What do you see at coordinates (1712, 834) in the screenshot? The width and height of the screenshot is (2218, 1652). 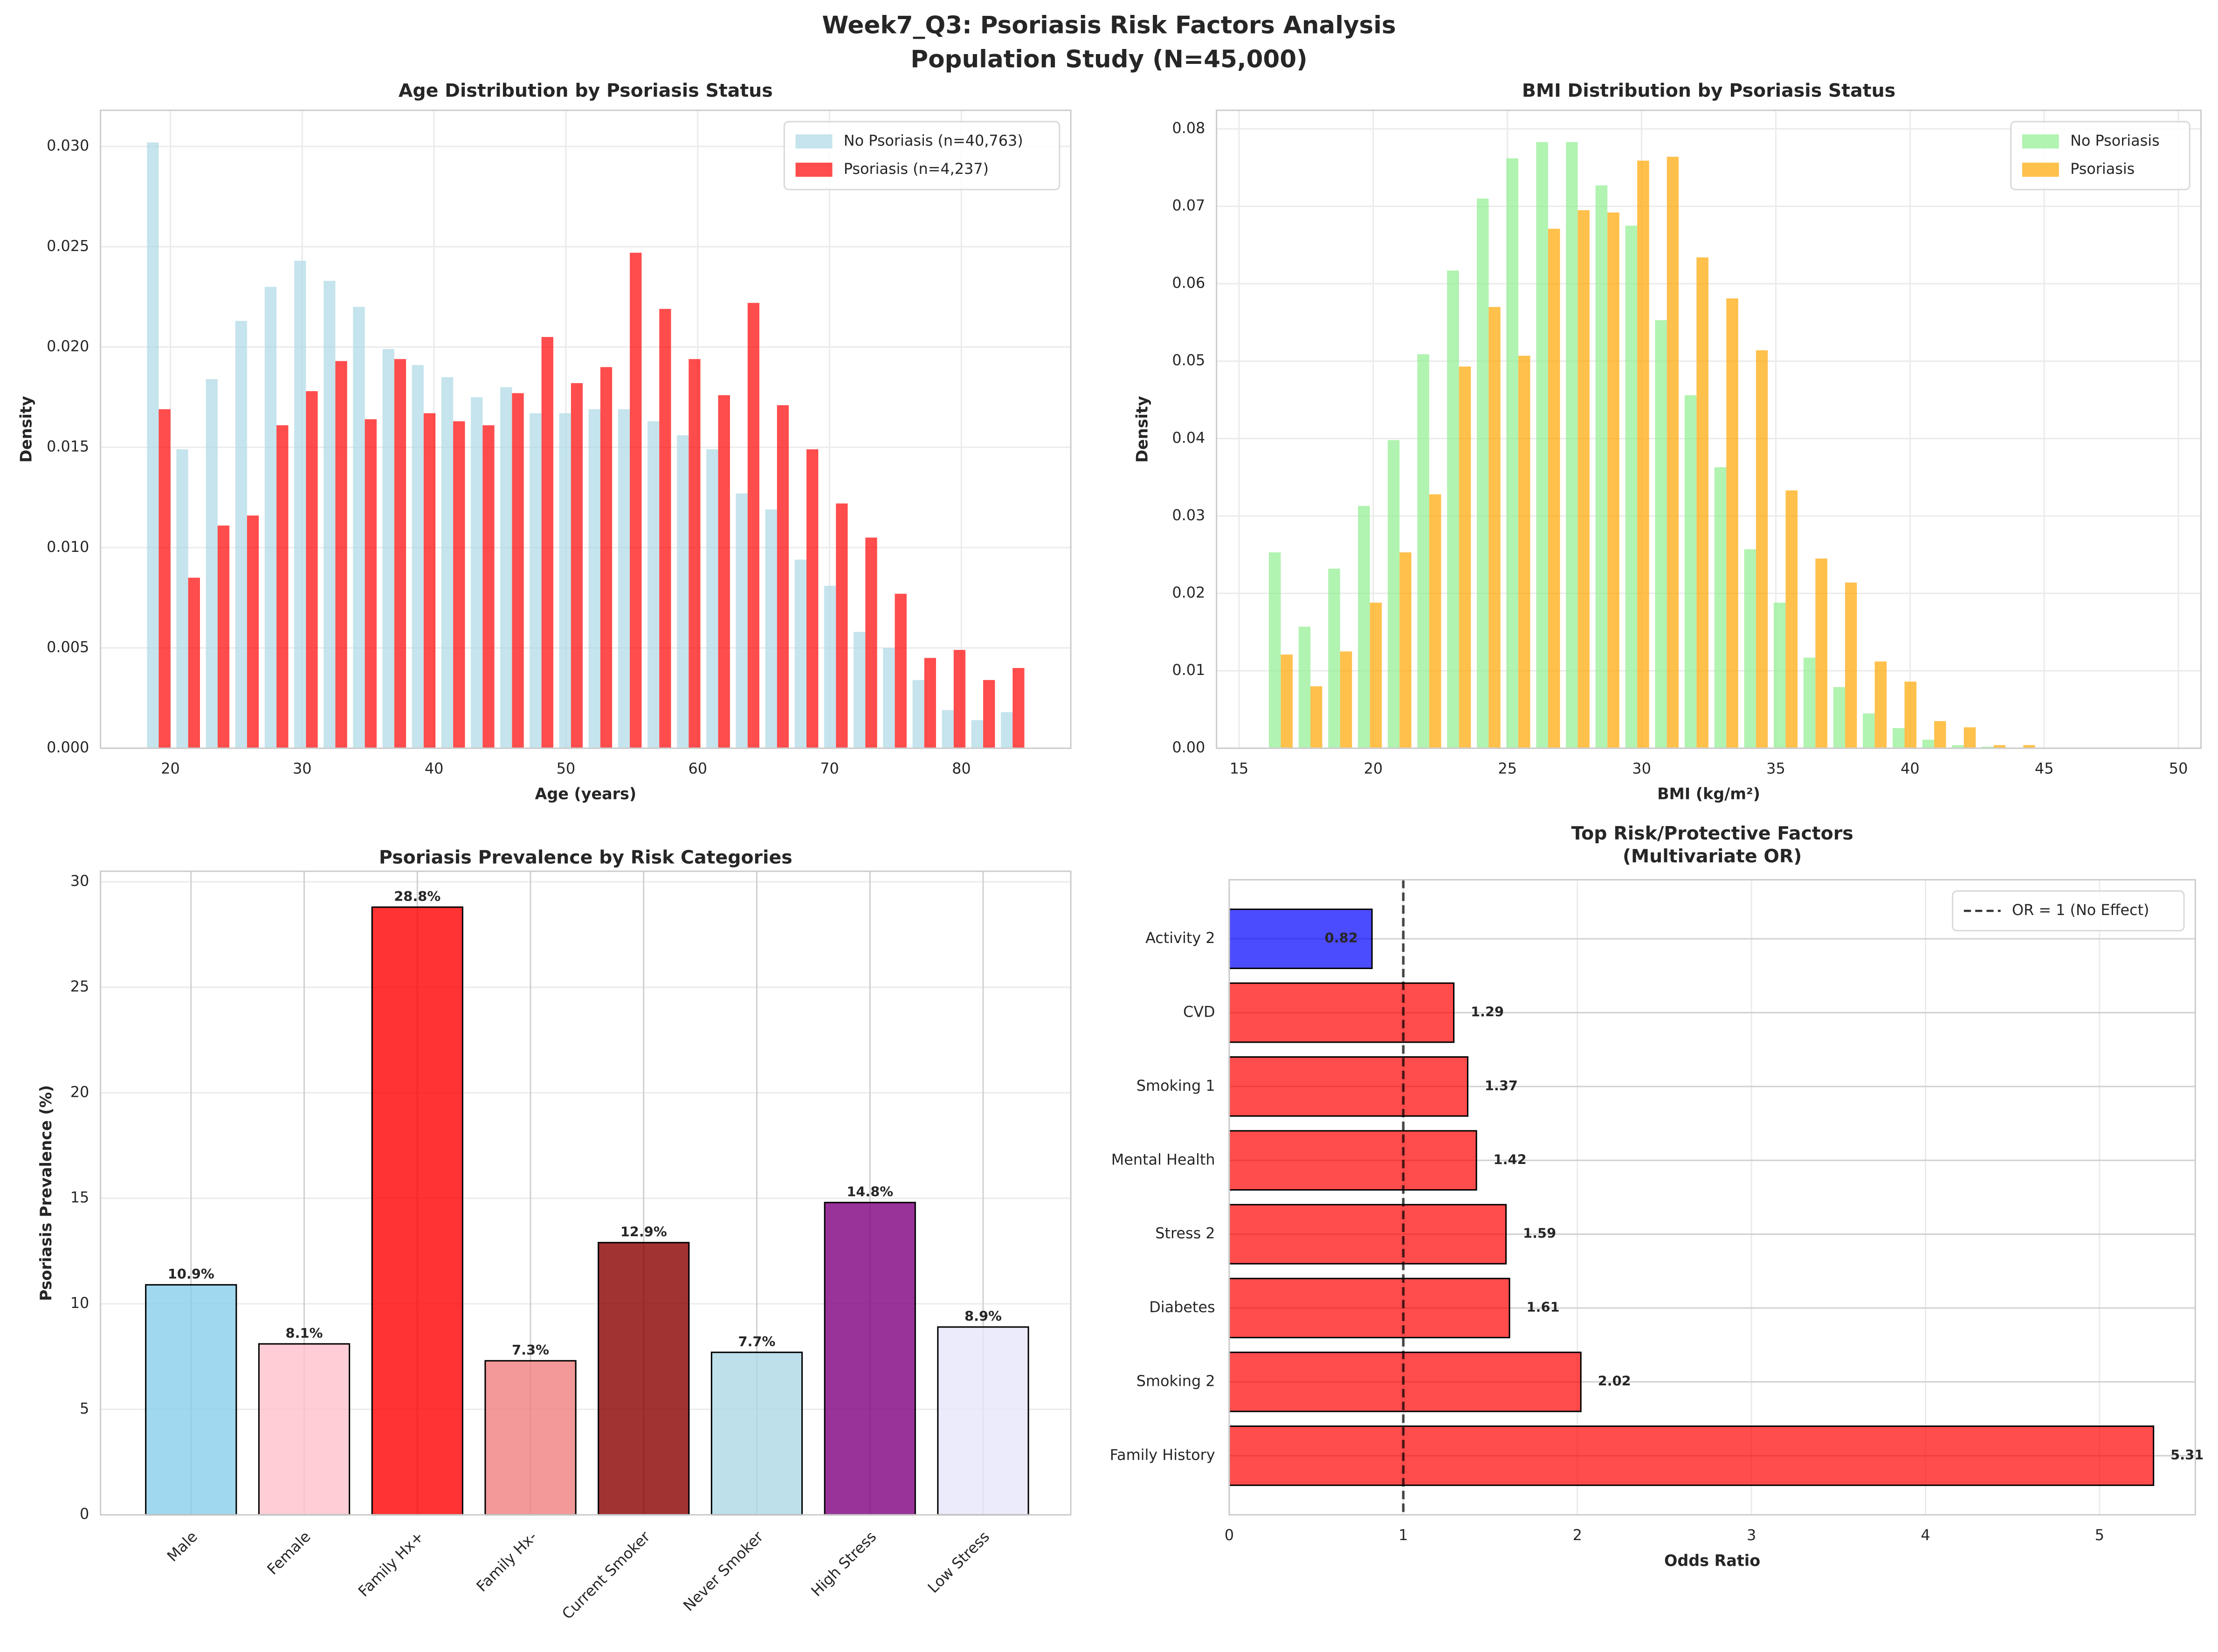 I see `title-line: Top Risk/Protective Factors` at bounding box center [1712, 834].